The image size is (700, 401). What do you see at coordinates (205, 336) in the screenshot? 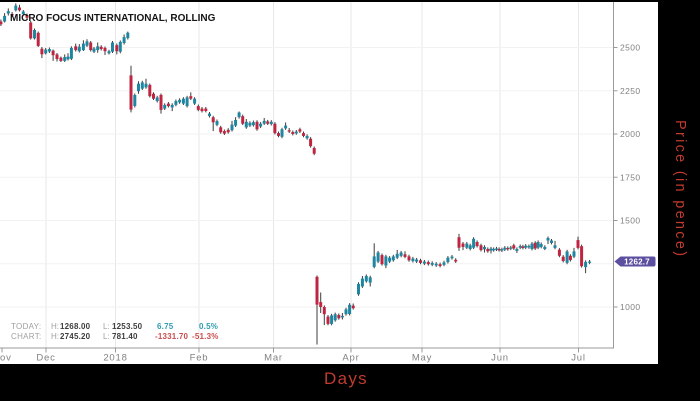
I see `svg-text: -51.3%` at bounding box center [205, 336].